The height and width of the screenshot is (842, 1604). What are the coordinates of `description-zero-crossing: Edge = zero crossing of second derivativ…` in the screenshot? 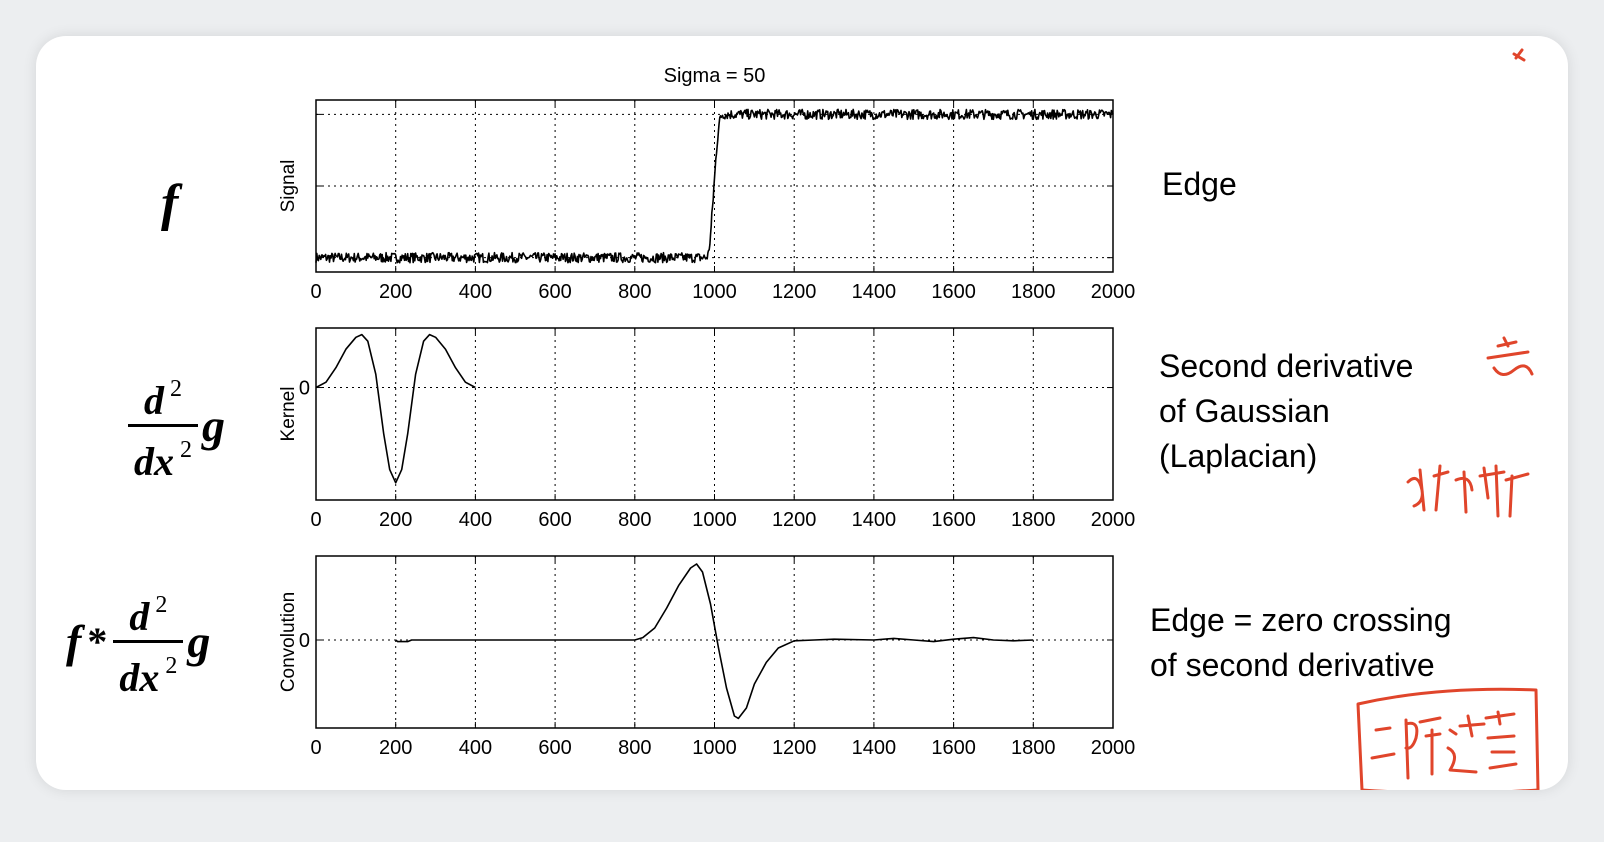 It's located at (1301, 643).